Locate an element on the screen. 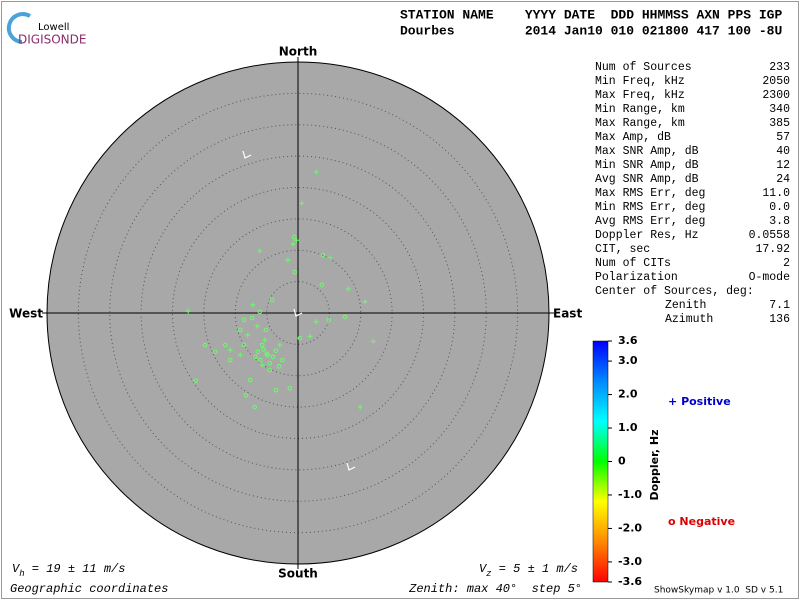 Image resolution: width=800 pixels, height=600 pixels. legend-entry: + Positive is located at coordinates (699, 401).